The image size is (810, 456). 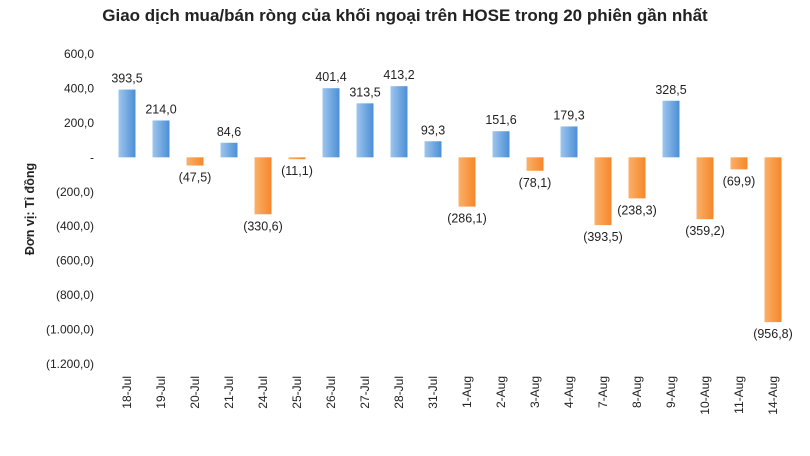 What do you see at coordinates (331, 392) in the screenshot?
I see `x-tick-label: 26-Jul` at bounding box center [331, 392].